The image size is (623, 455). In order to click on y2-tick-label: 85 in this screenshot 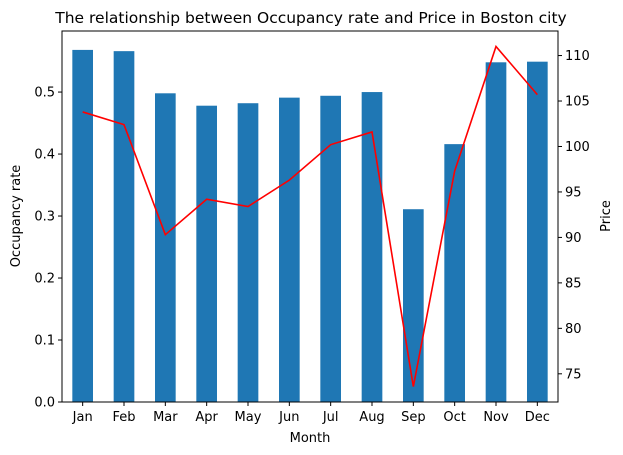, I will do `click(573, 283)`.